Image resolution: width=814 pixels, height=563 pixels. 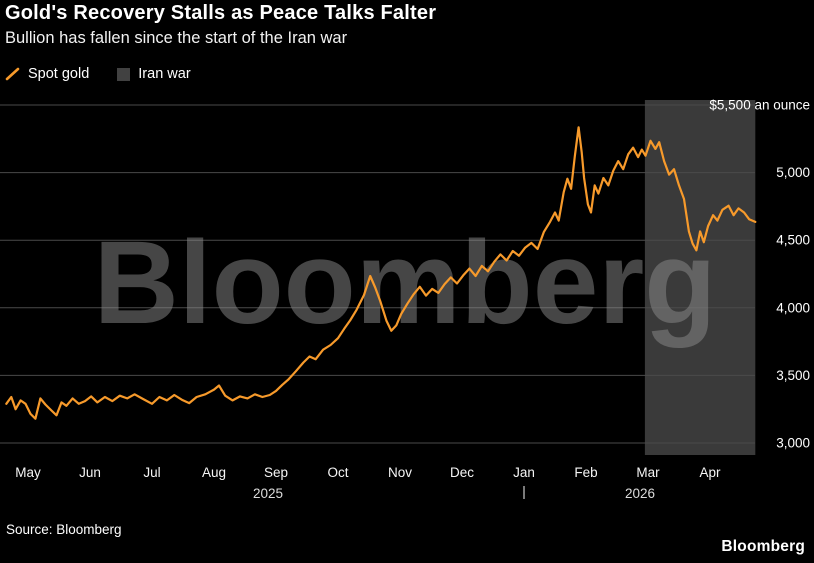 I want to click on legend-label-iran-war: Iran war, so click(x=164, y=74).